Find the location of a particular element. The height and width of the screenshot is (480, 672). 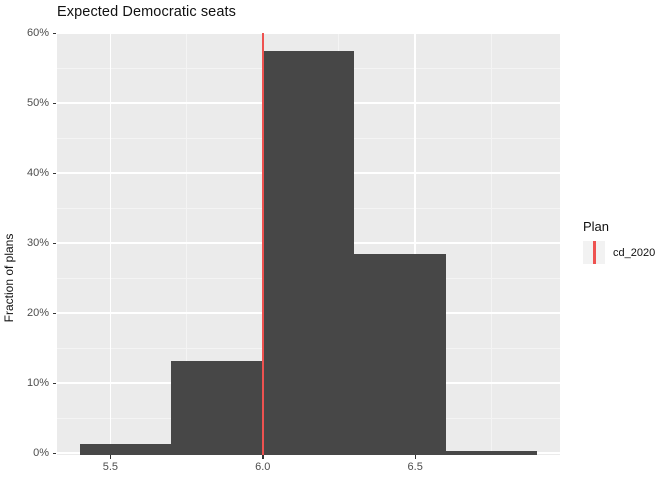

x-tick-label: 5.5 is located at coordinates (110, 467).